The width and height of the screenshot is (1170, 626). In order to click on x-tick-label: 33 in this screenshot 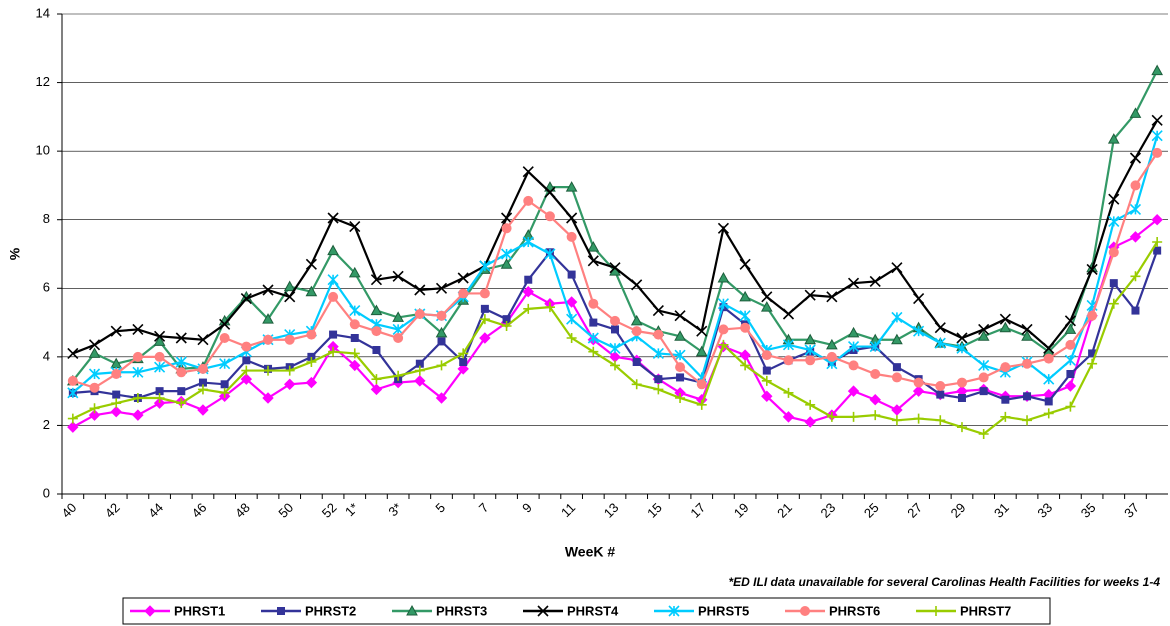, I will do `click(1044, 510)`.